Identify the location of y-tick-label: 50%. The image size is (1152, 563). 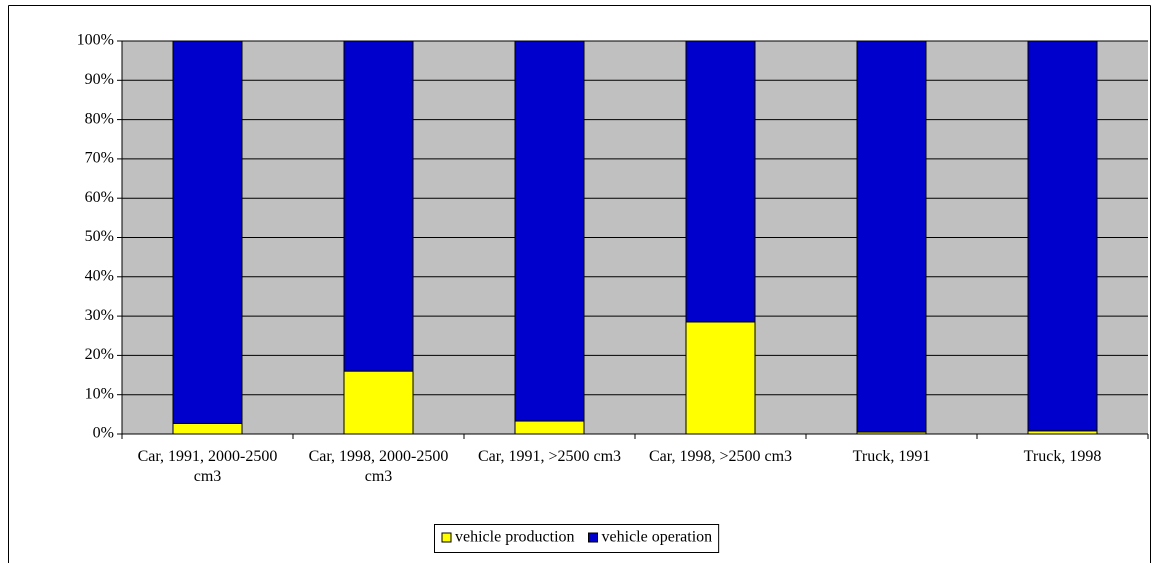
(99, 236).